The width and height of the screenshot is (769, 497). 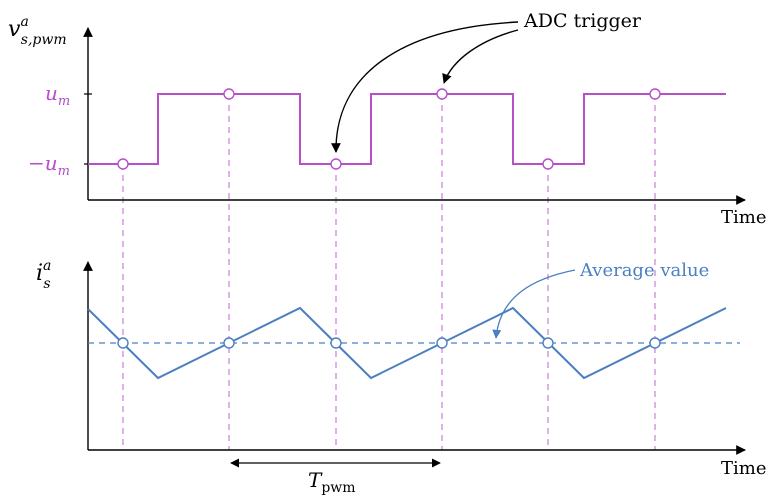 I want to click on bottom-xlabel: Time, so click(x=743, y=468).